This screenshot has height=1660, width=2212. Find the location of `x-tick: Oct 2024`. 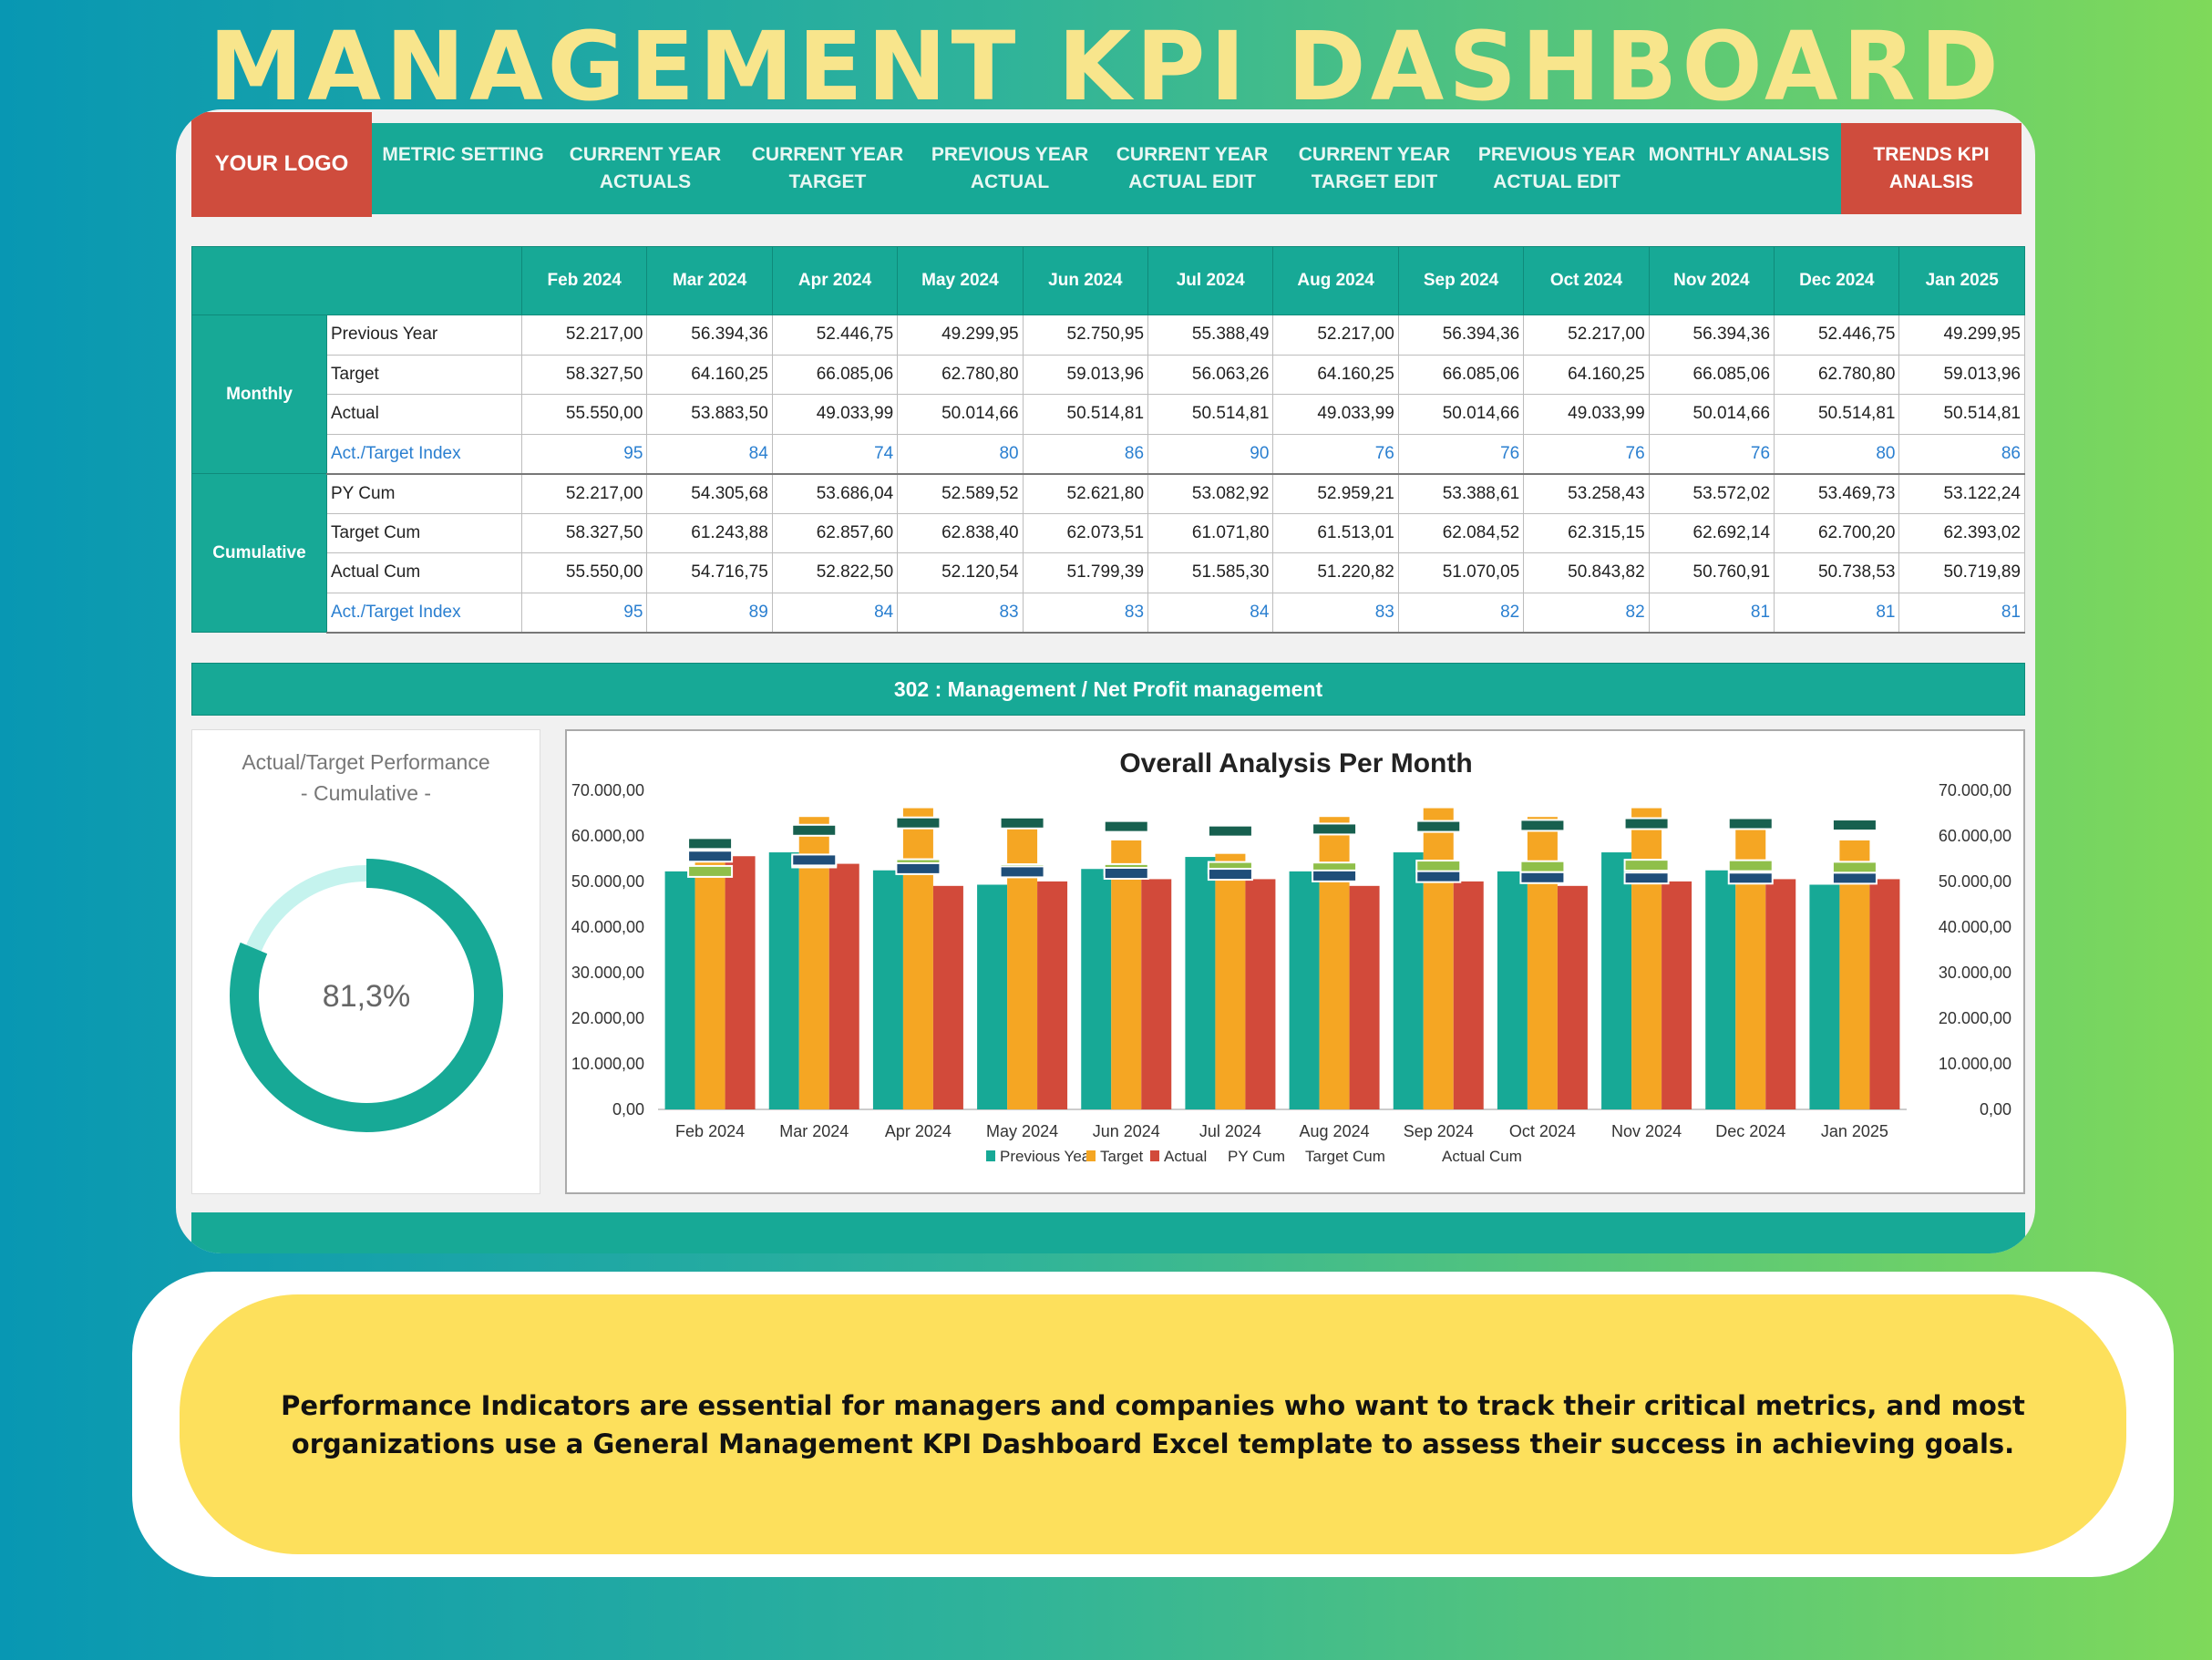

x-tick: Oct 2024 is located at coordinates (1542, 1131).